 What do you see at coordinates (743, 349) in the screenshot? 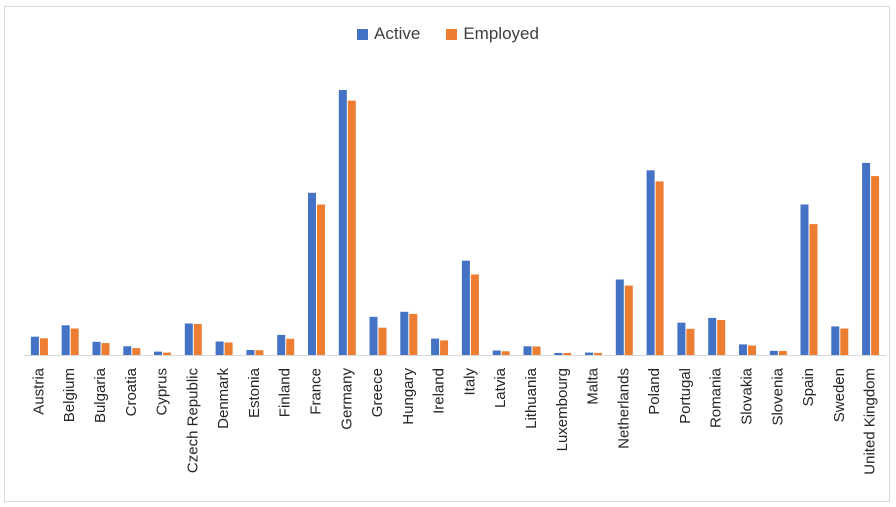
I see `bar-active-slovakia` at bounding box center [743, 349].